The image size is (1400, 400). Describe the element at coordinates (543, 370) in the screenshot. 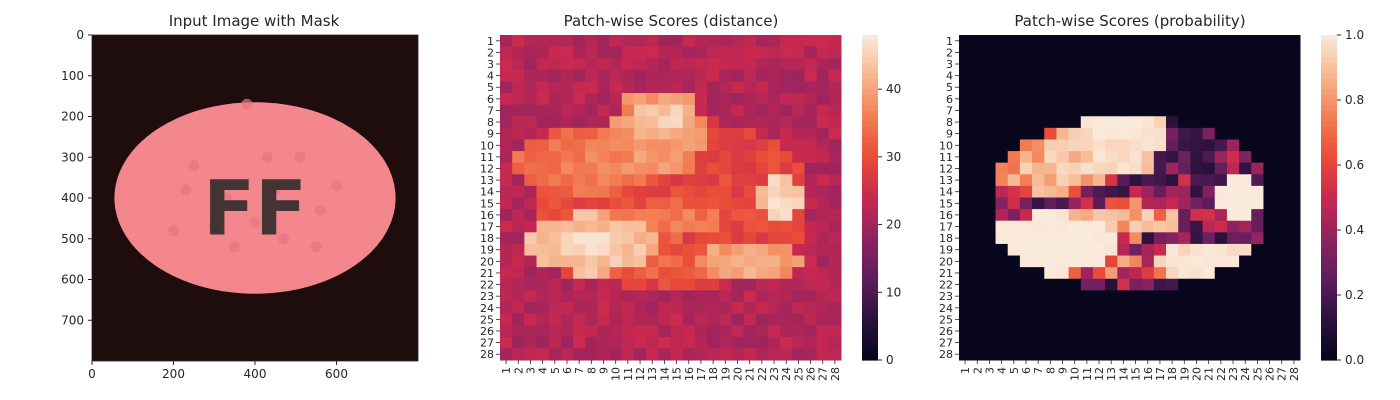

I see `x-tick-label: 4` at that location.